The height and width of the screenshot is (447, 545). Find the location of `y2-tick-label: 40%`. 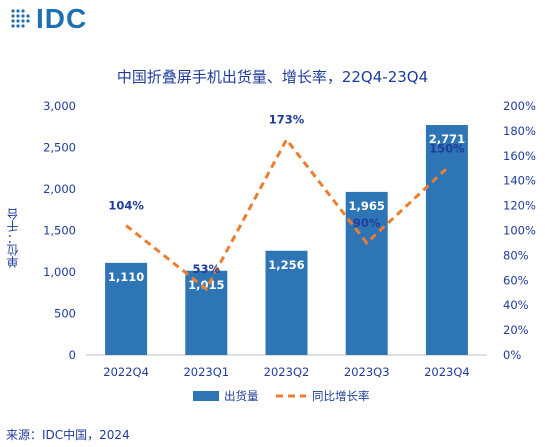

y2-tick-label: 40% is located at coordinates (516, 305).